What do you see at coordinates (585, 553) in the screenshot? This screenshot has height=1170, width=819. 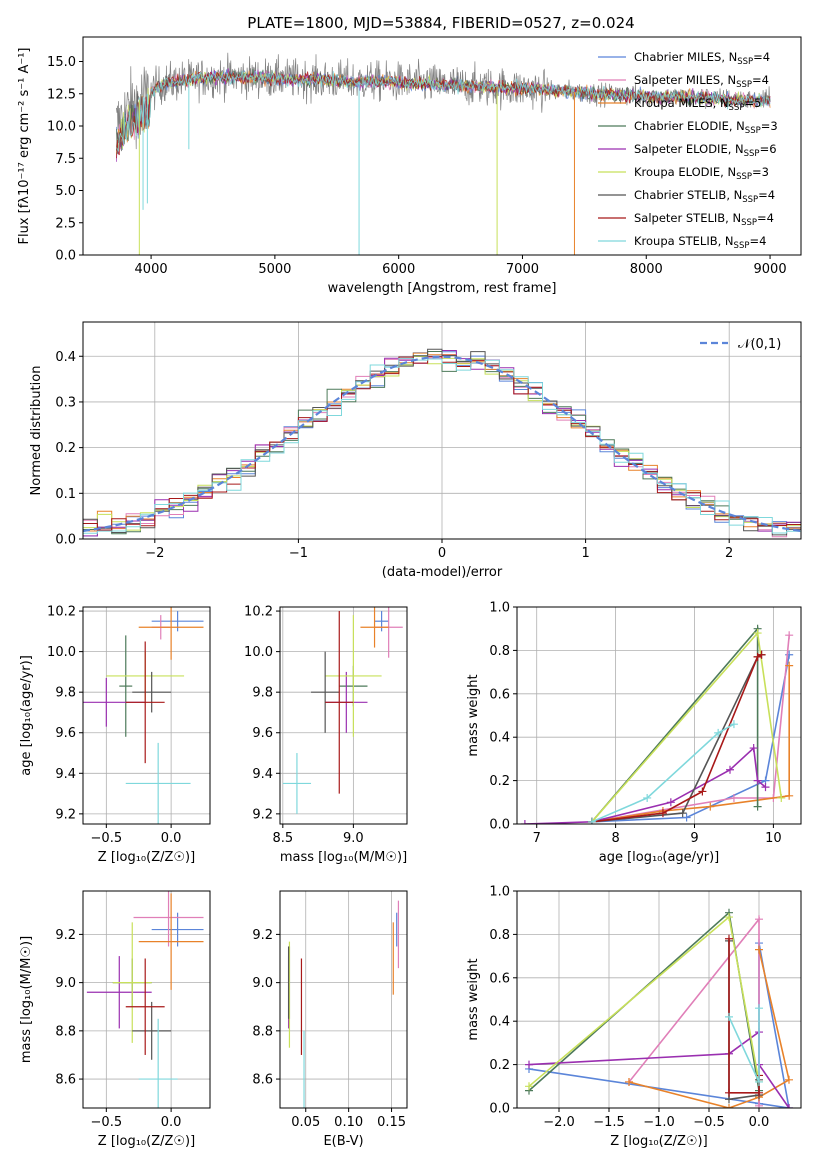 I see `x-tick-label: 1` at bounding box center [585, 553].